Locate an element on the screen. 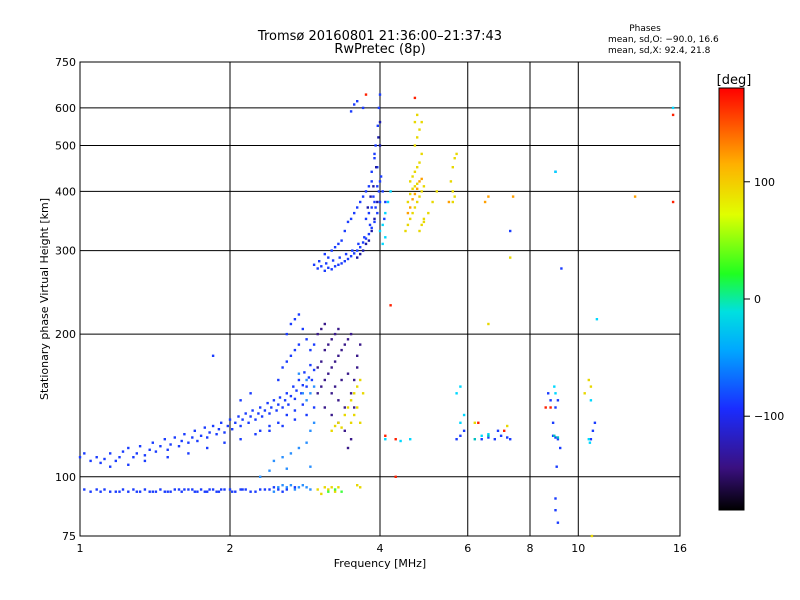  y-axis-label: Stationary phase Virtual Height [km] is located at coordinates (44, 299).